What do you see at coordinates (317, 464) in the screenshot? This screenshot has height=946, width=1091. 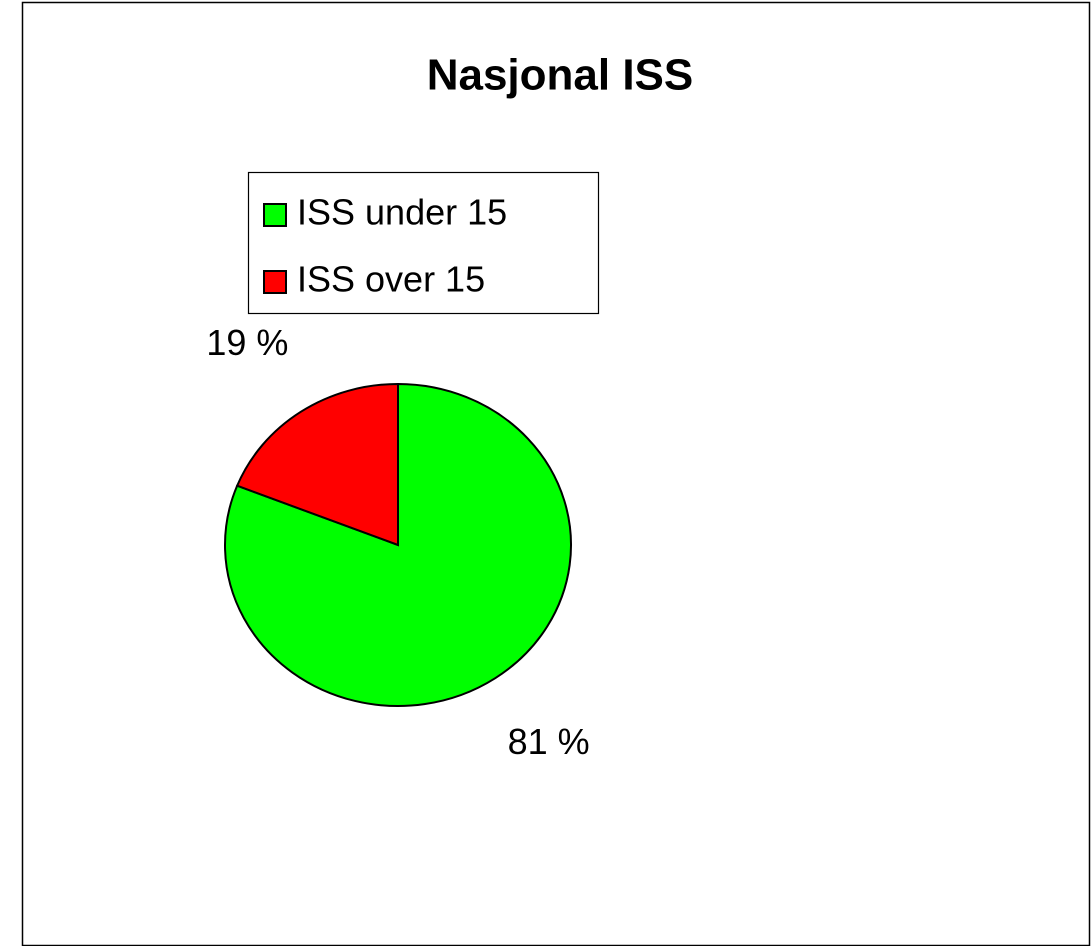 I see `pie-slice` at bounding box center [317, 464].